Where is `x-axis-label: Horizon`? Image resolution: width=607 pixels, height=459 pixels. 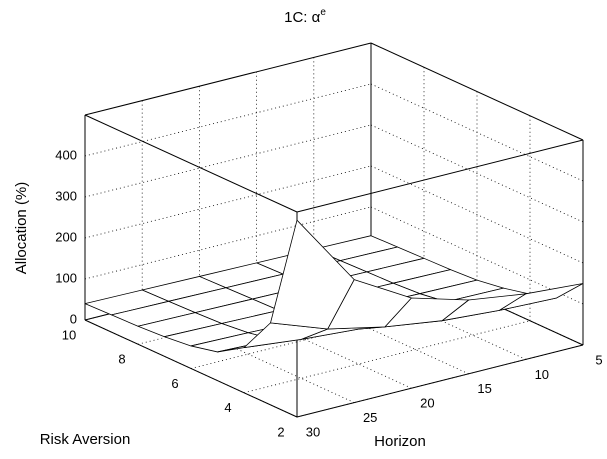
x-axis-label: Horizon is located at coordinates (400, 441).